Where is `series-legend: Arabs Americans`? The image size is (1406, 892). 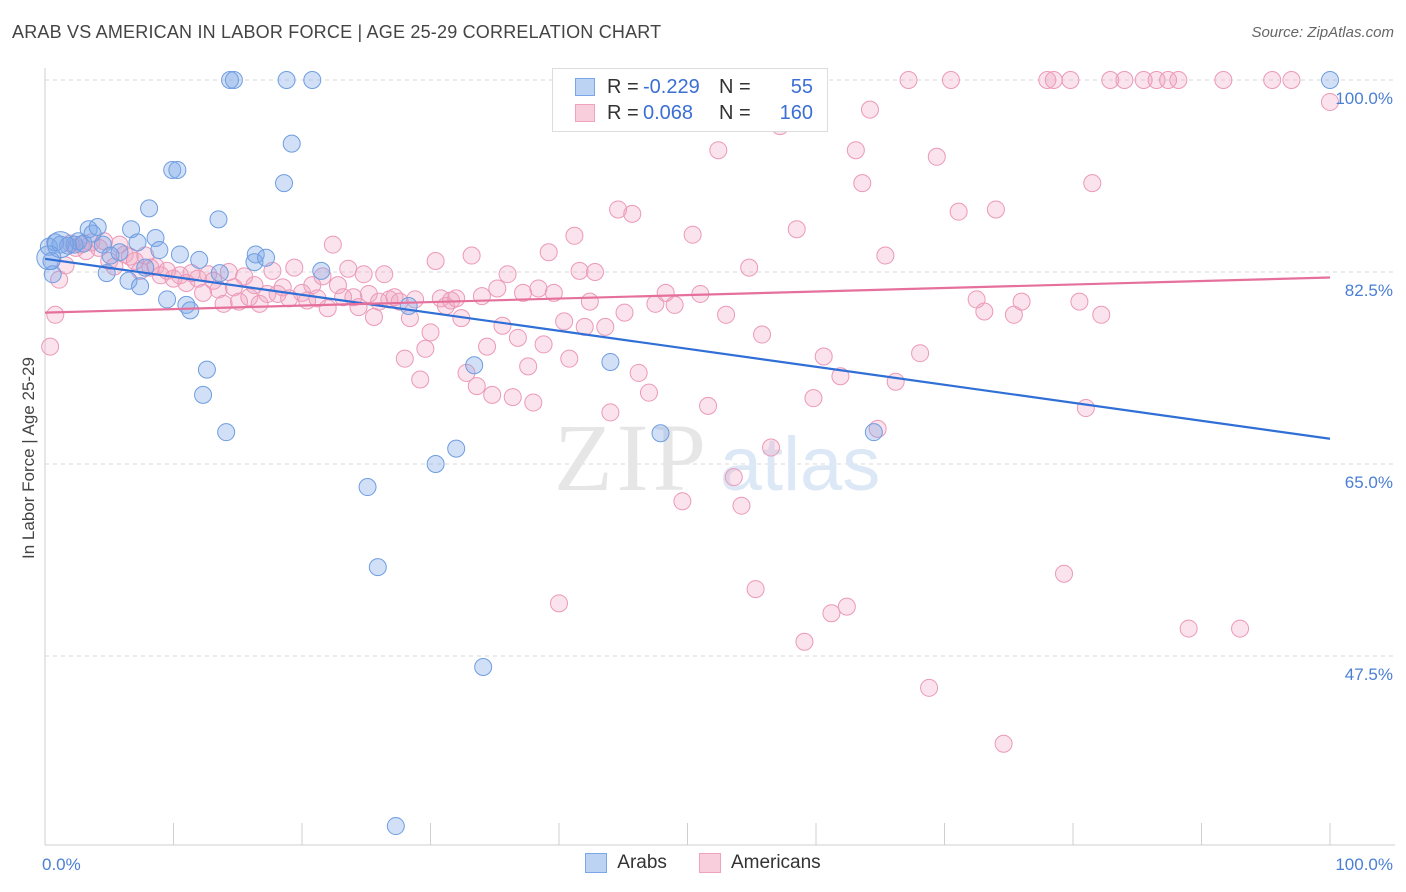
series-legend: Arabs Americans is located at coordinates (703, 863).